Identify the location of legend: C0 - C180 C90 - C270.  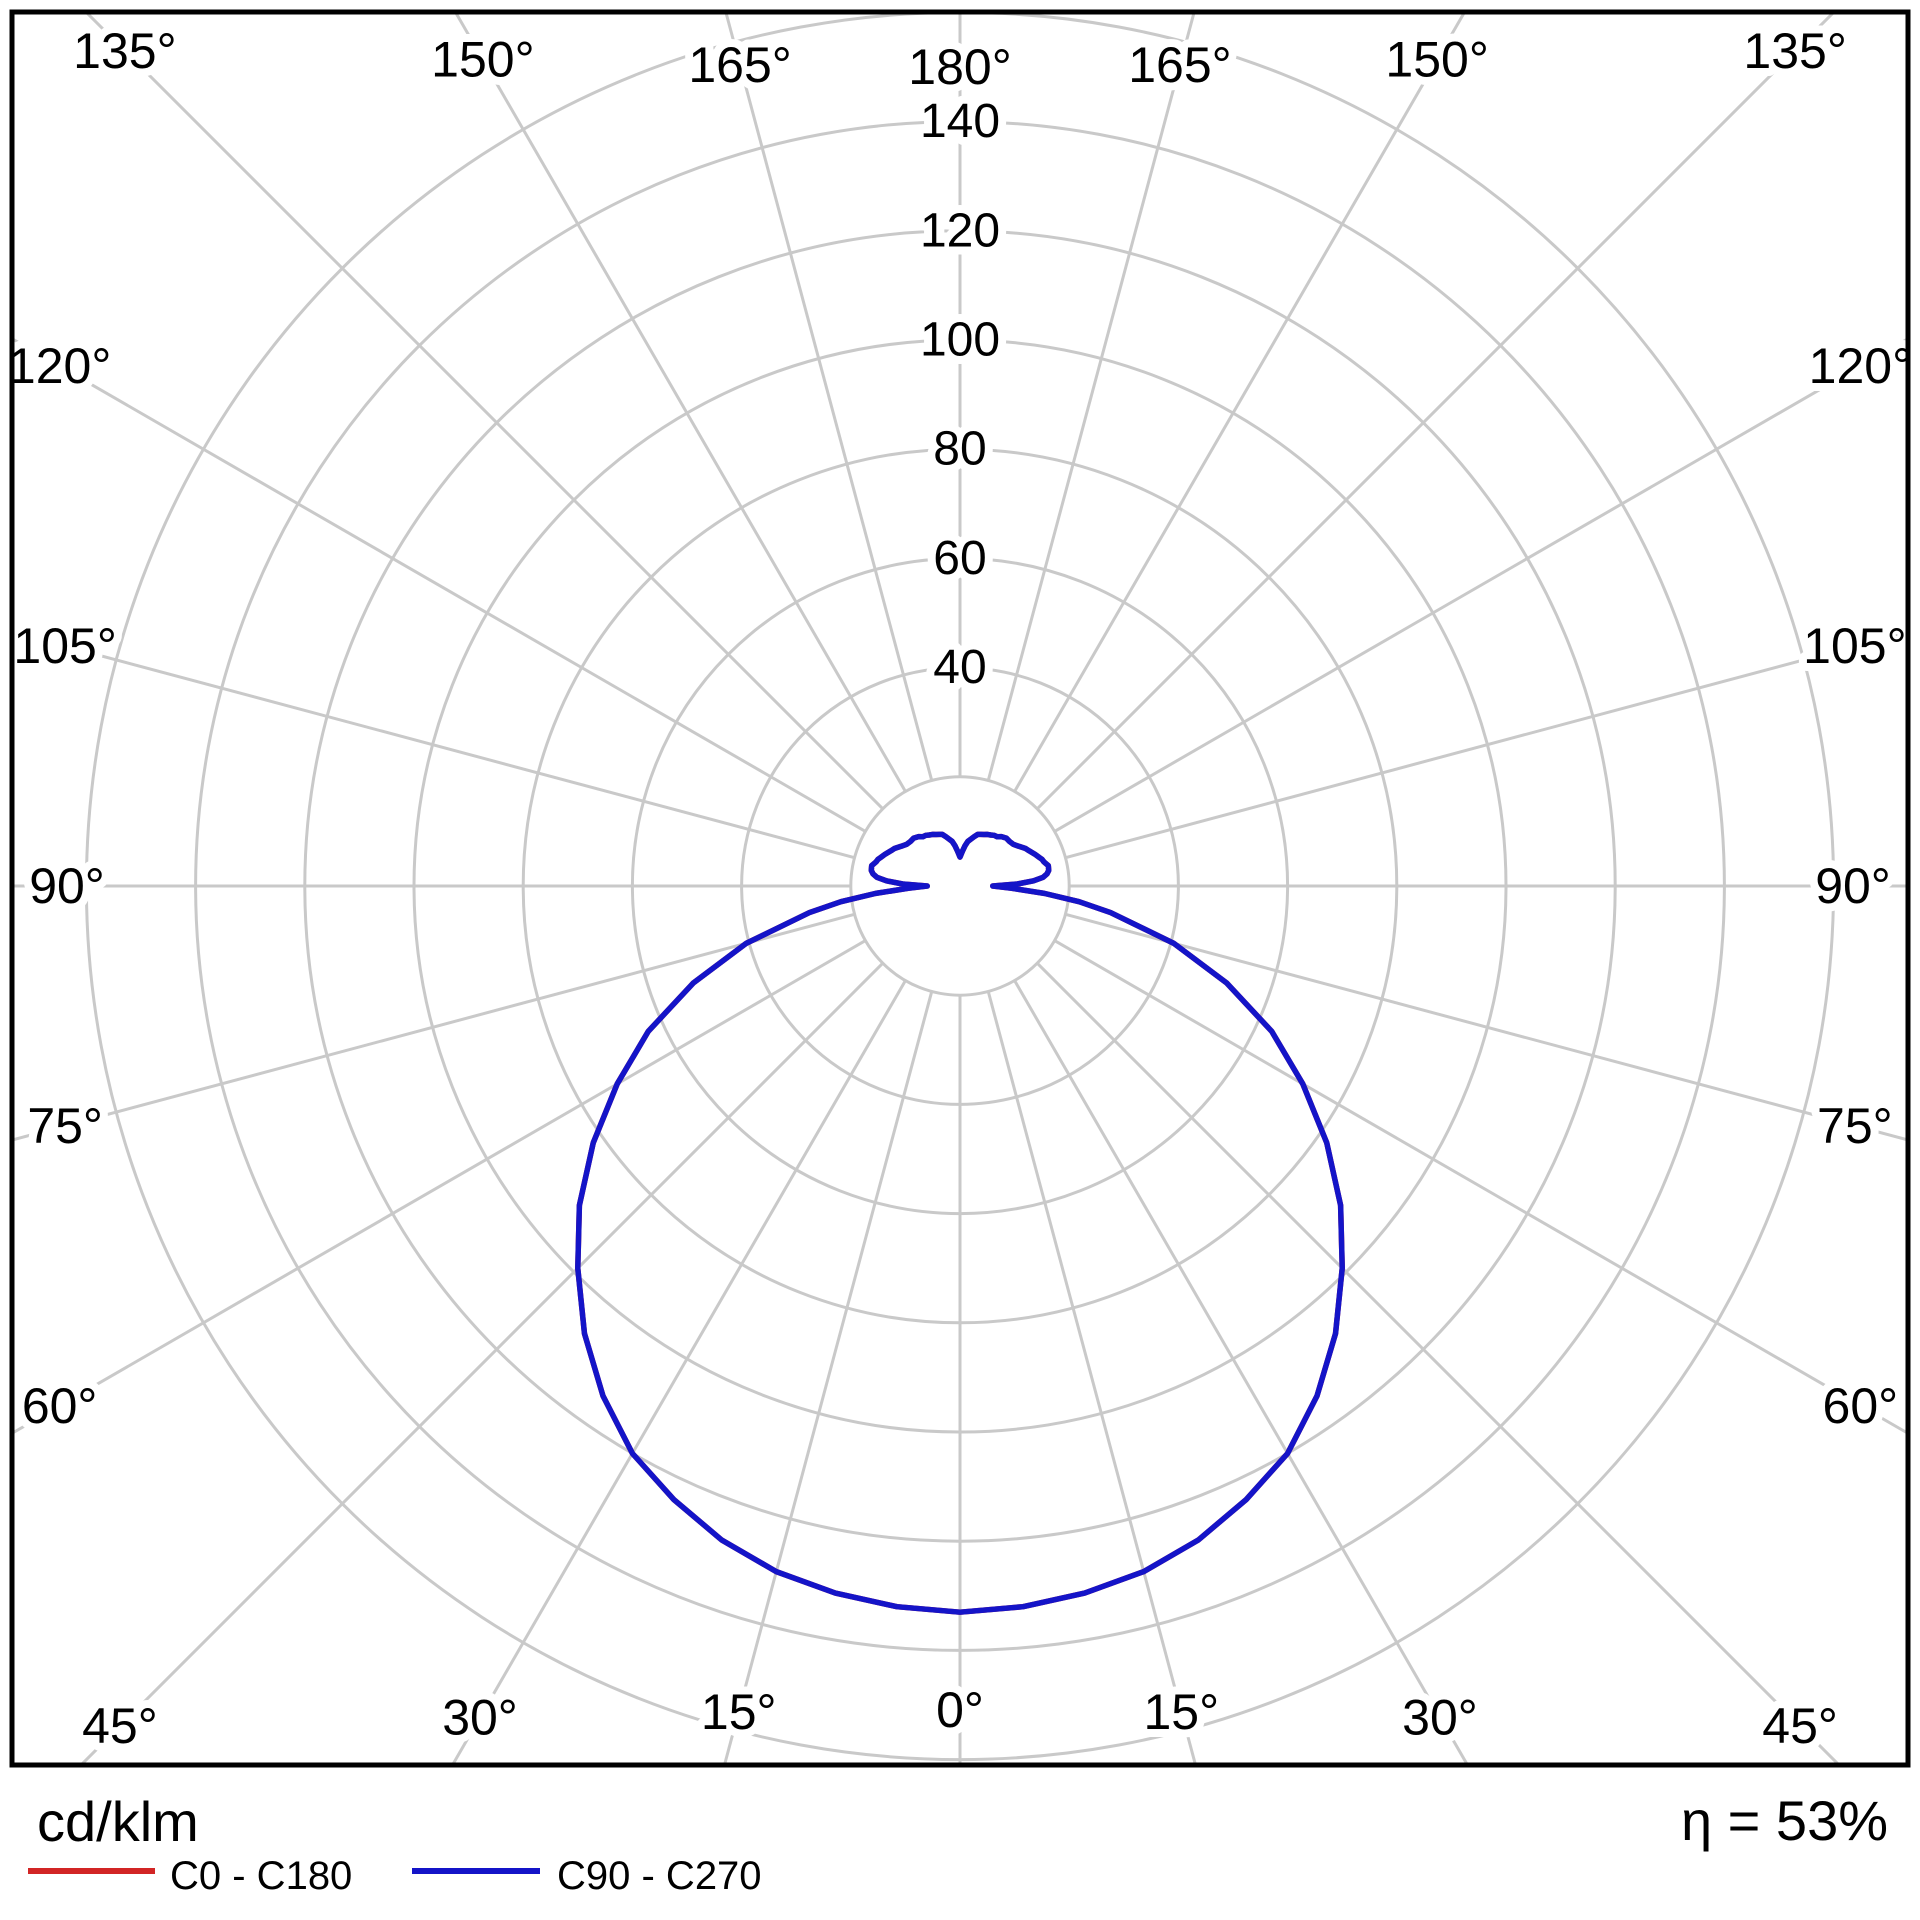
(395, 1876).